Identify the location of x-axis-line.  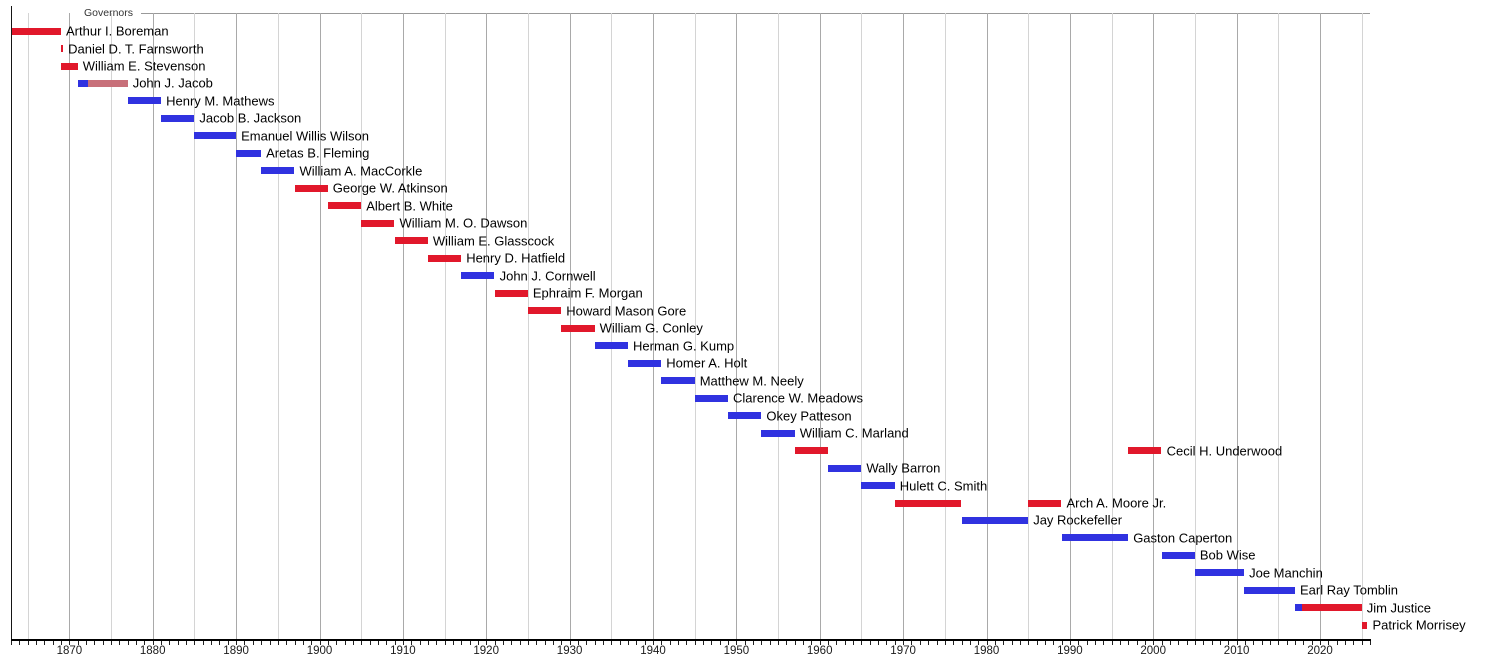
(691, 640).